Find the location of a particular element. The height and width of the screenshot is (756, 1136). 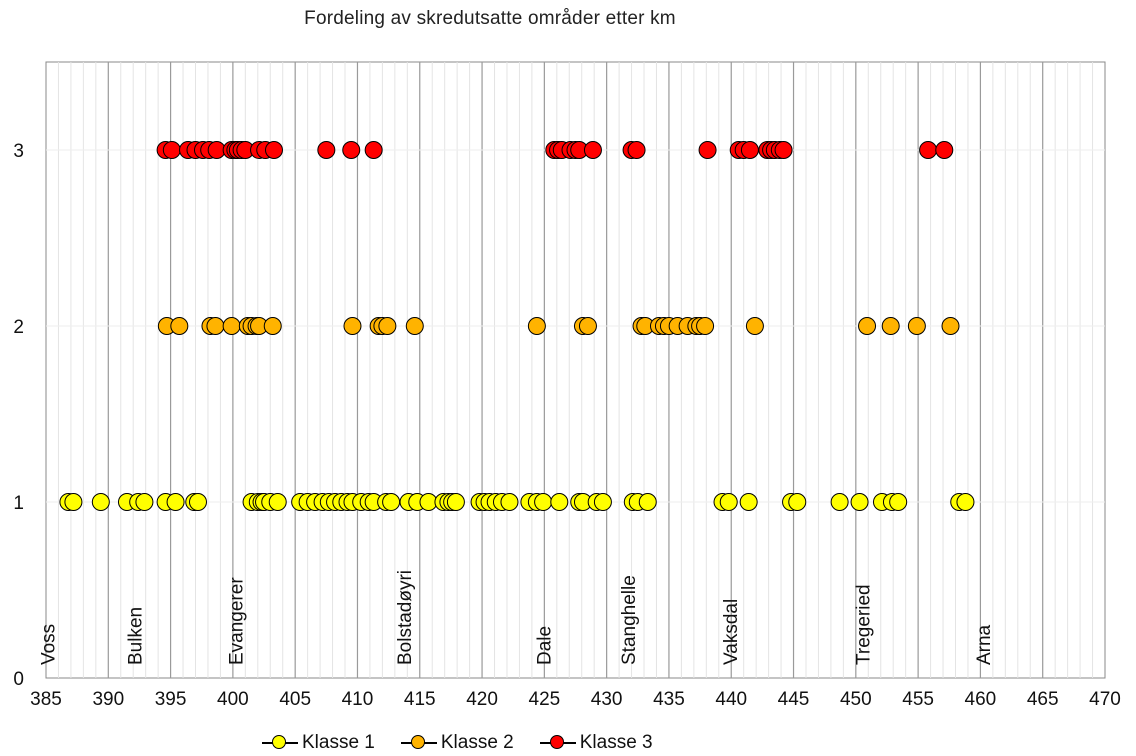

x-tick-label: 395 is located at coordinates (171, 699).